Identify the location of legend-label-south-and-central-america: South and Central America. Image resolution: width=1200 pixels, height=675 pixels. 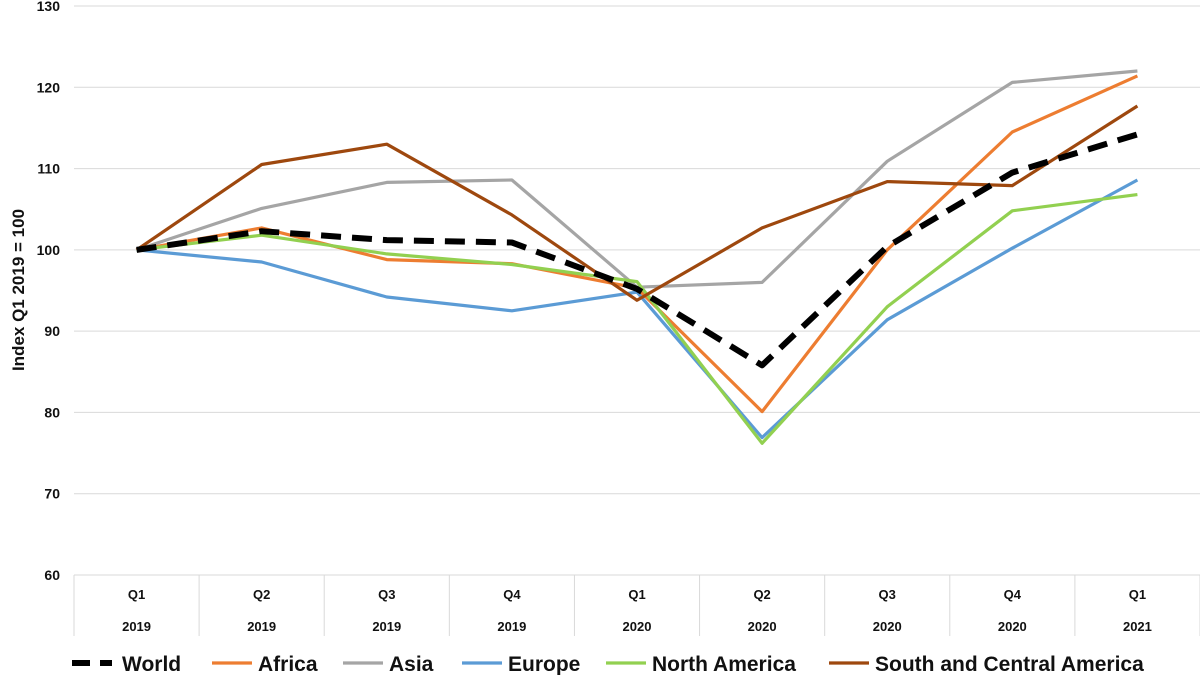
(1009, 664).